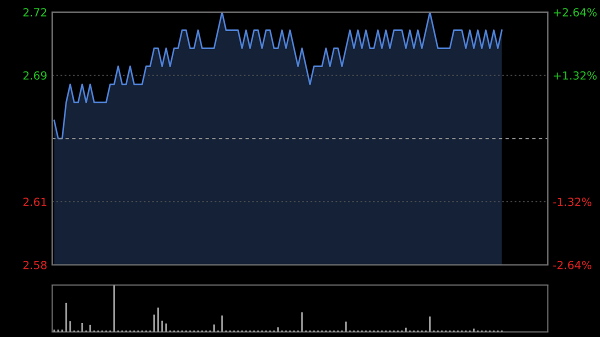 This screenshot has height=337, width=600. What do you see at coordinates (34, 12) in the screenshot?
I see `y-tick-label: 2.72` at bounding box center [34, 12].